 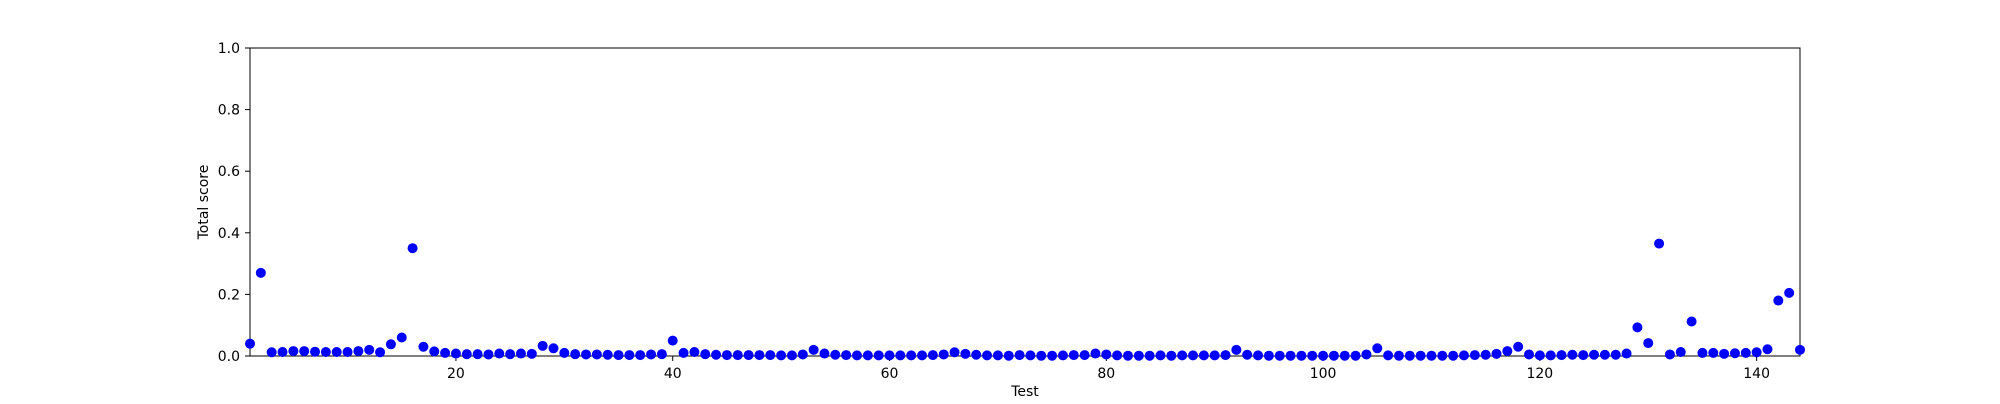 What do you see at coordinates (890, 374) in the screenshot?
I see `x-tick-label: 60` at bounding box center [890, 374].